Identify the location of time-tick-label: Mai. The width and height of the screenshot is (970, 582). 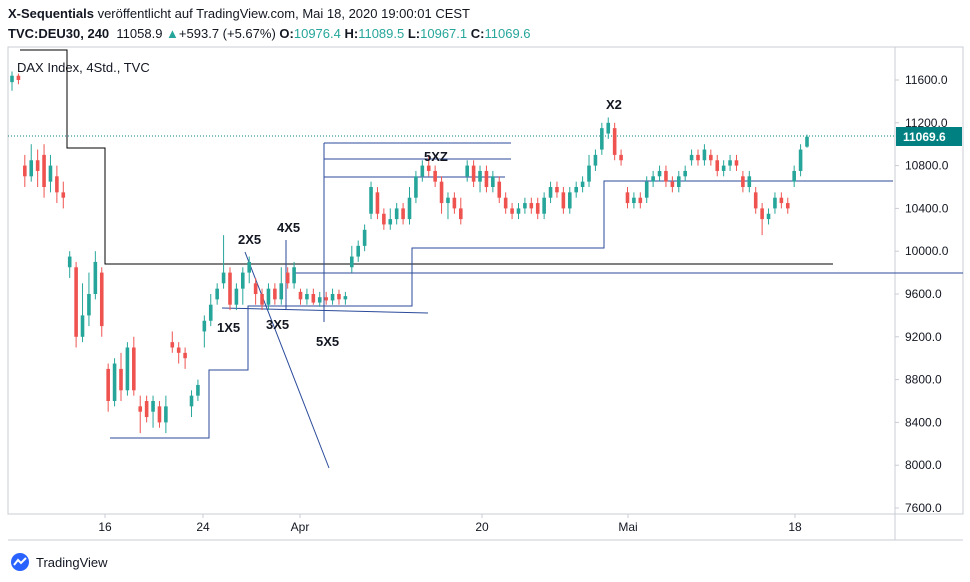
(627, 527).